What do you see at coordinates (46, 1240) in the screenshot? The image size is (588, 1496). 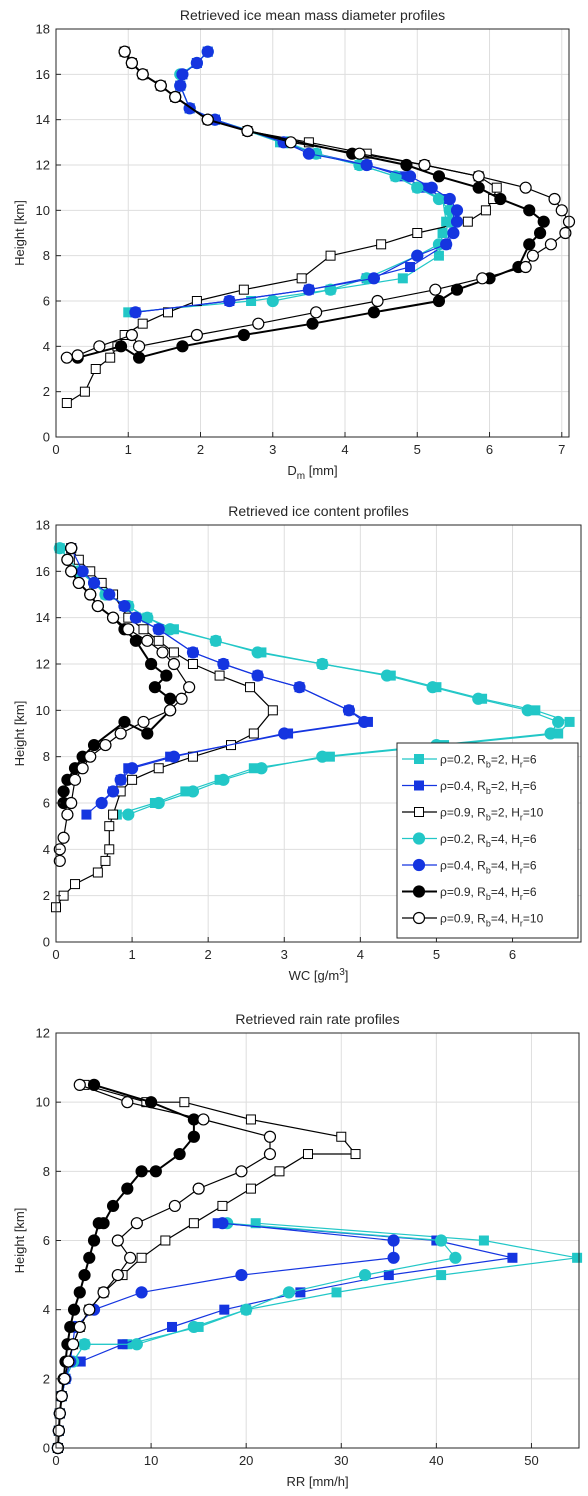 I see `rr-ytick-label-3: 6` at bounding box center [46, 1240].